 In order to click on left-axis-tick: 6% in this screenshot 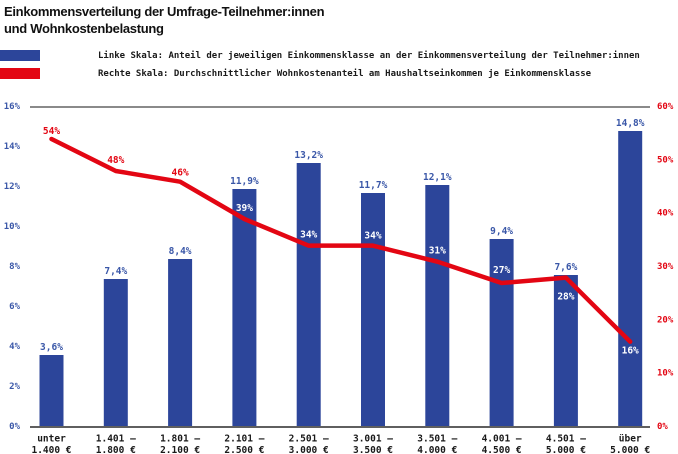, I will do `click(14, 307)`.